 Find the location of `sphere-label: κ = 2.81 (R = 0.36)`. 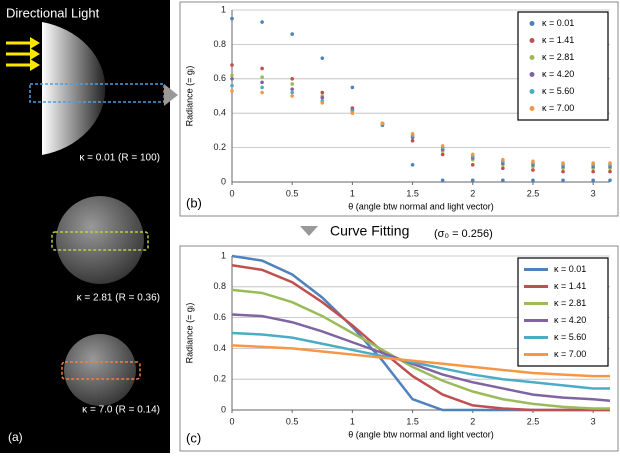

sphere-label: κ = 2.81 (R = 0.36) is located at coordinates (118, 298).